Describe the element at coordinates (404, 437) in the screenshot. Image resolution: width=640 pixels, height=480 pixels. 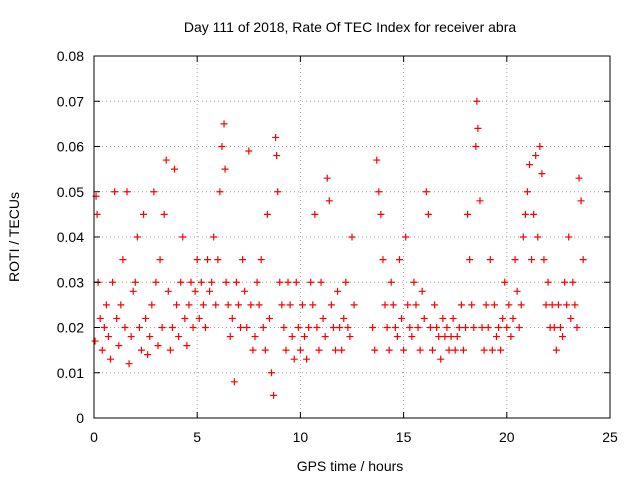
I see `x-tick-label: 15` at that location.